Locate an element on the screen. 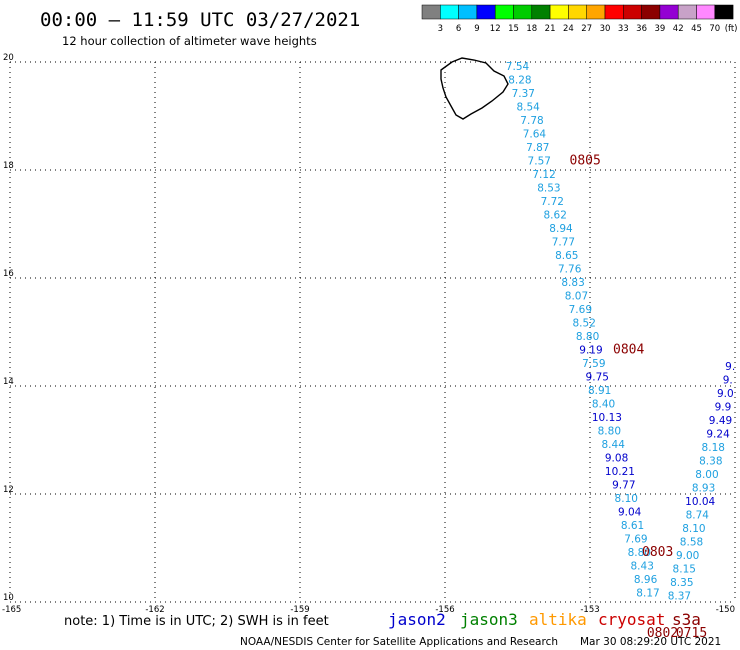 Image resolution: width=740 pixels, height=650 pixels. wave-height-point: 8.74 is located at coordinates (698, 515).